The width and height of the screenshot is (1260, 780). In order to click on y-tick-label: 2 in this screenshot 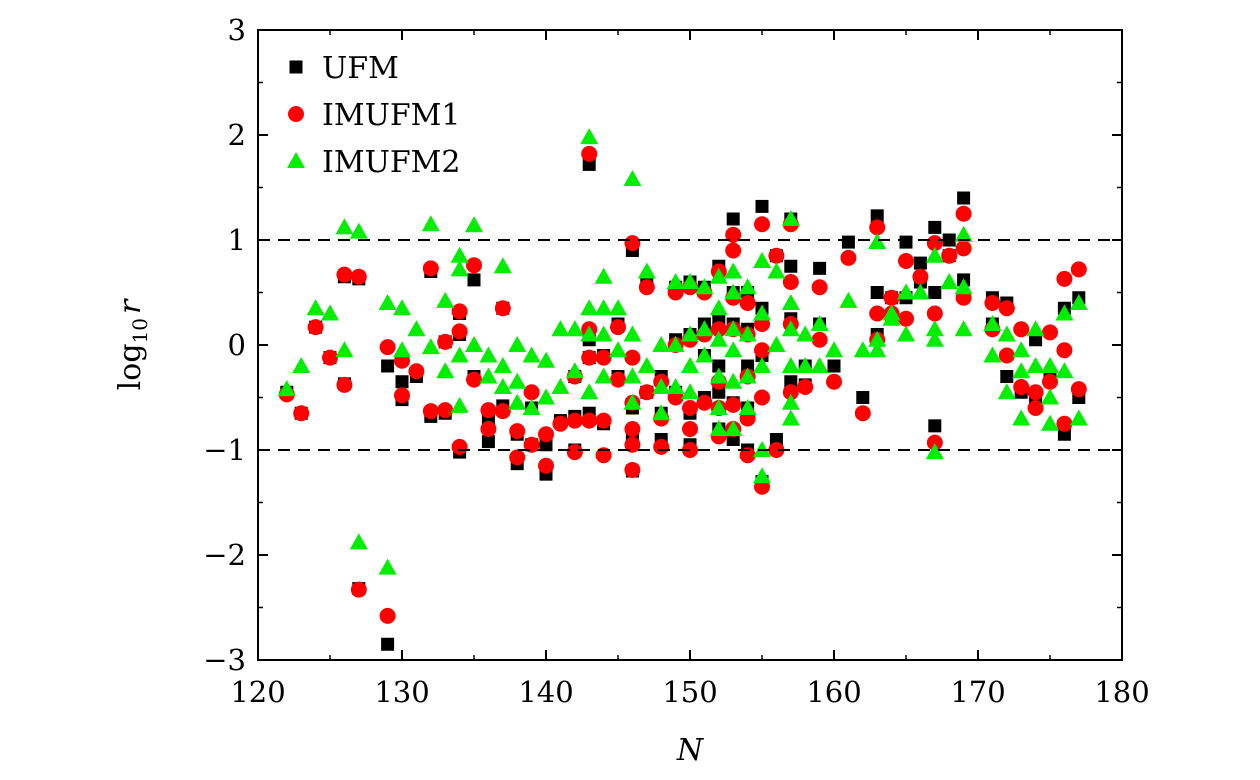, I will do `click(237, 135)`.